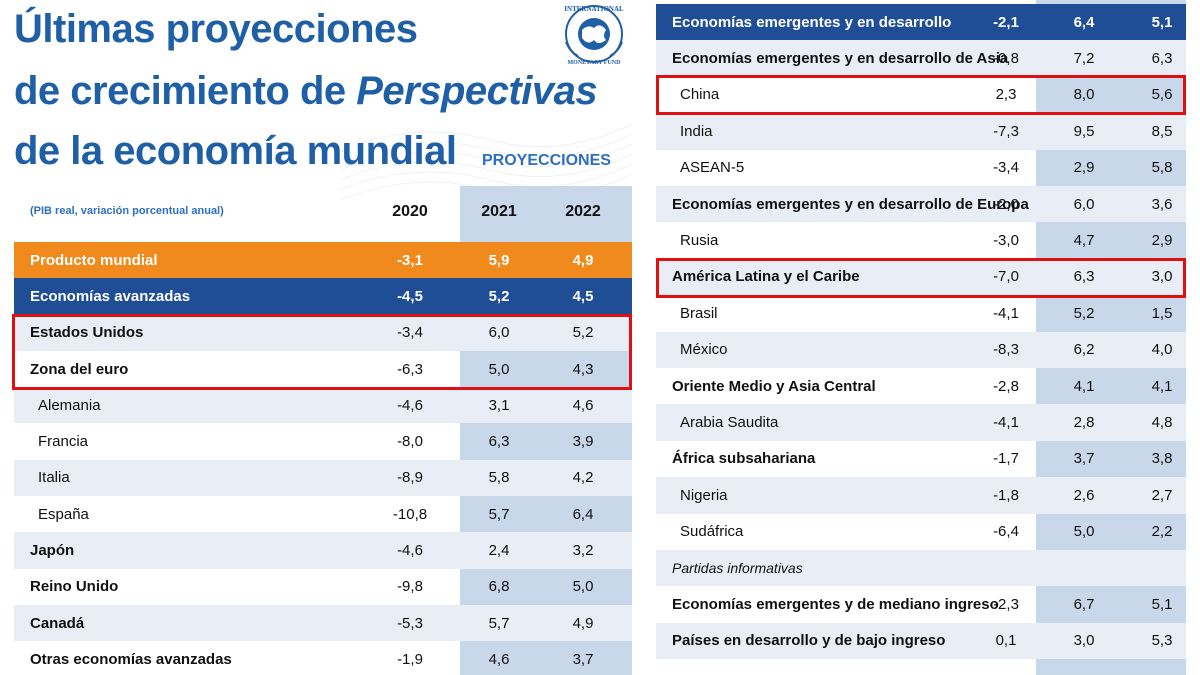  What do you see at coordinates (729, 423) in the screenshot?
I see `row-label: Arabia Saudita` at bounding box center [729, 423].